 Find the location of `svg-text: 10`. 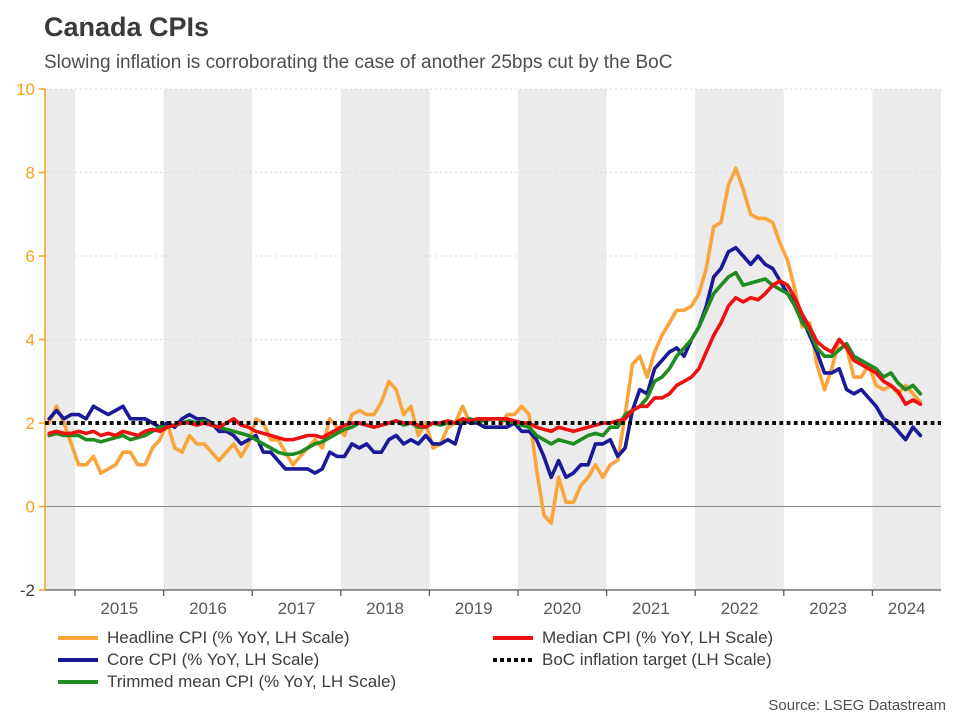

svg-text: 10 is located at coordinates (25, 89).